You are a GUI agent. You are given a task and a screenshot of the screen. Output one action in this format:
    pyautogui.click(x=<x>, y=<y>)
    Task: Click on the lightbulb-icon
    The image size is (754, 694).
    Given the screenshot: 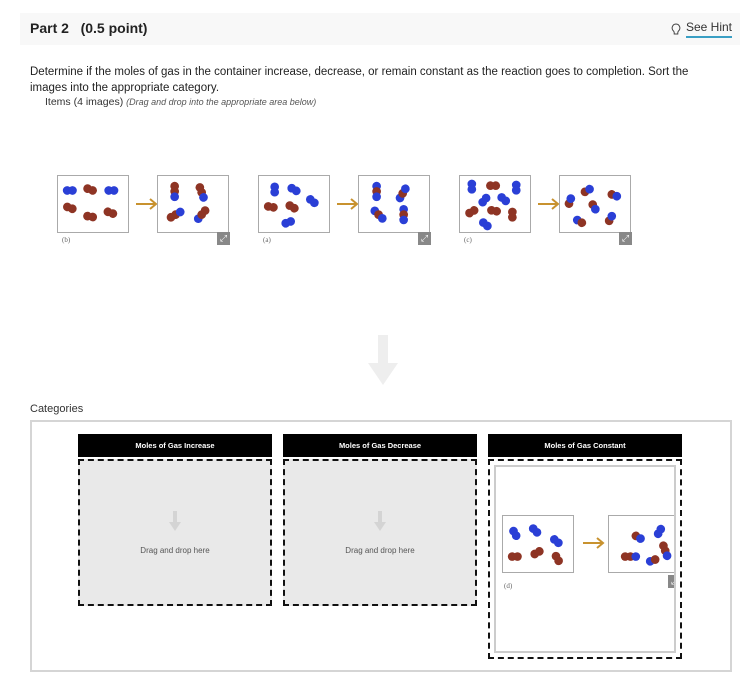 What is the action you would take?
    pyautogui.click(x=676, y=28)
    